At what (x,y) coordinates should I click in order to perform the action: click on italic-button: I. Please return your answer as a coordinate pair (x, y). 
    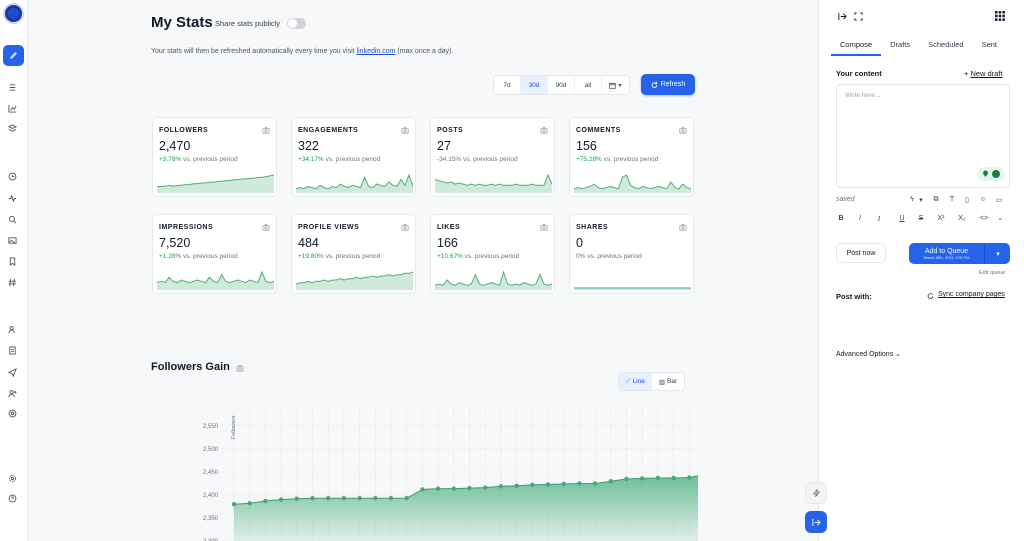
    Looking at the image, I should click on (860, 218).